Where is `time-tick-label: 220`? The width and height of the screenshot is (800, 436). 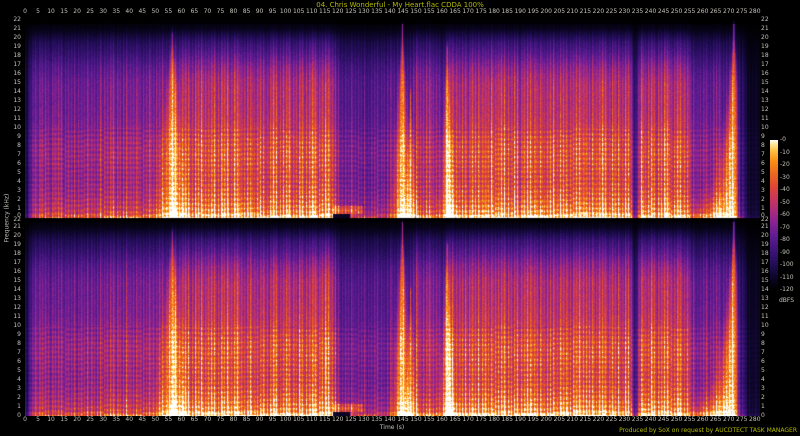
time-tick-label: 220 is located at coordinates (598, 11).